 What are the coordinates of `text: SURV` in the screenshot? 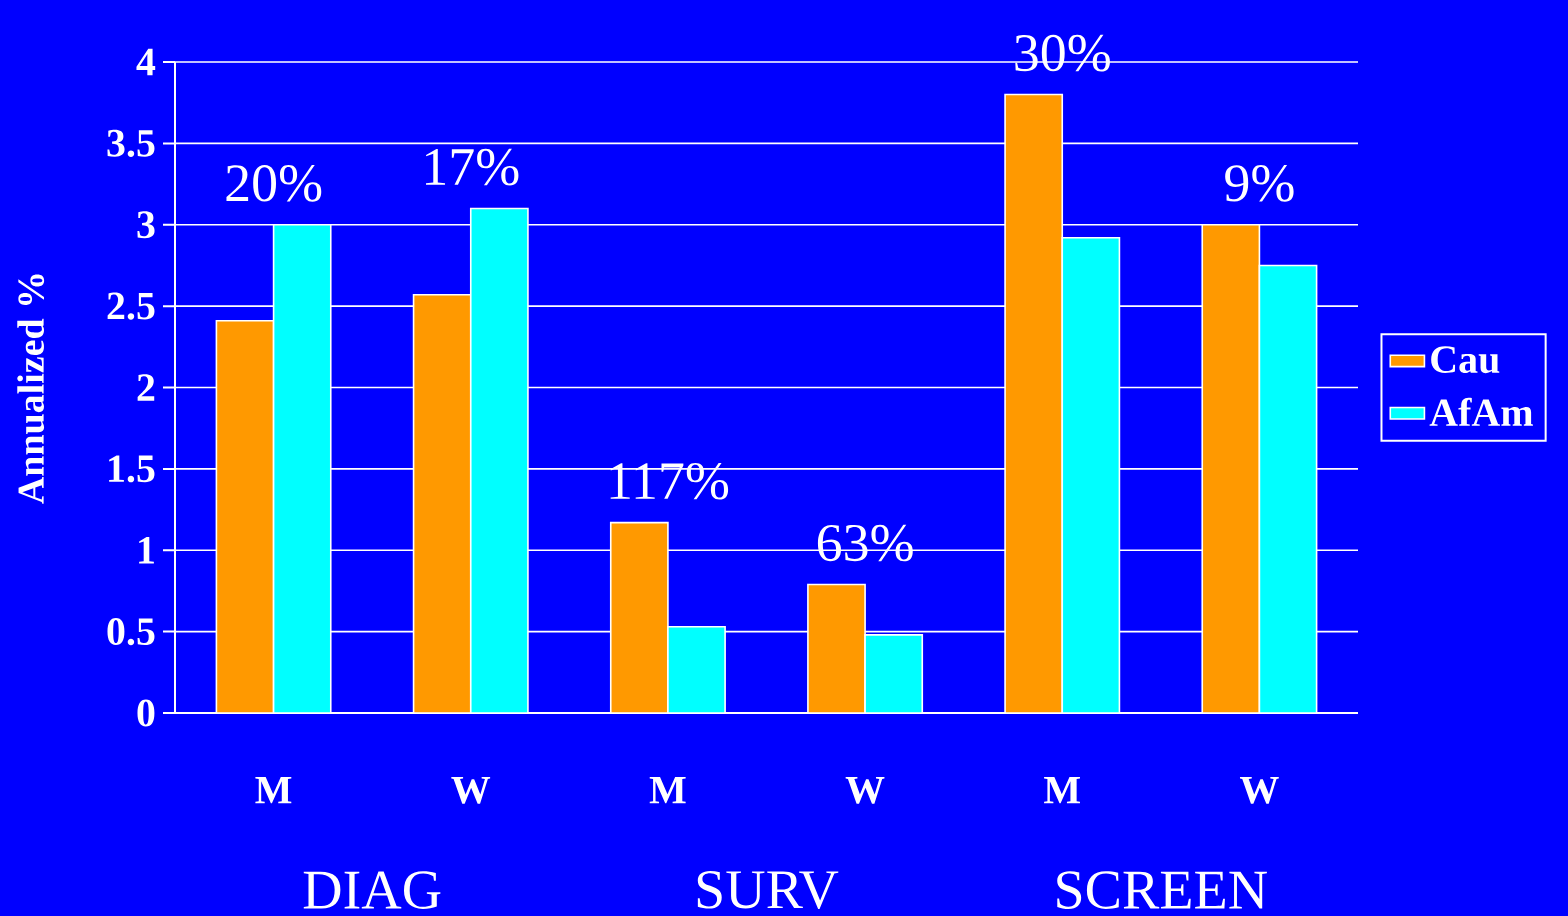 It's located at (768, 890).